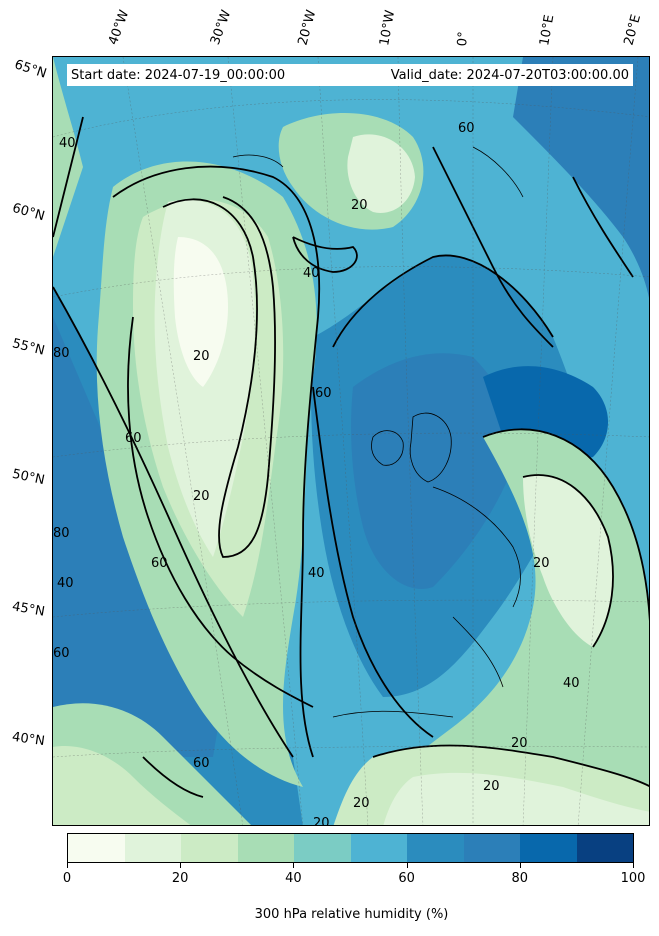 This screenshot has width=659, height=936. Describe the element at coordinates (28, 739) in the screenshot. I see `lat-label-40n: 40°N` at that location.